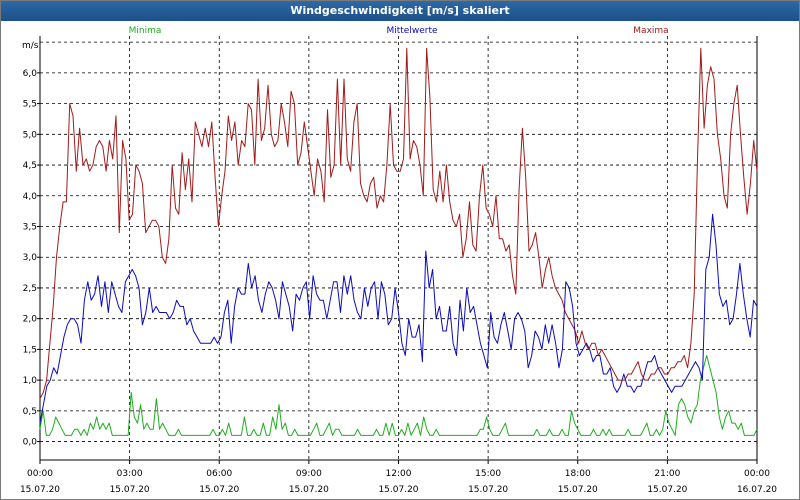 The image size is (800, 500). Describe the element at coordinates (667, 474) in the screenshot. I see `x-tick-time: 21:00` at that location.